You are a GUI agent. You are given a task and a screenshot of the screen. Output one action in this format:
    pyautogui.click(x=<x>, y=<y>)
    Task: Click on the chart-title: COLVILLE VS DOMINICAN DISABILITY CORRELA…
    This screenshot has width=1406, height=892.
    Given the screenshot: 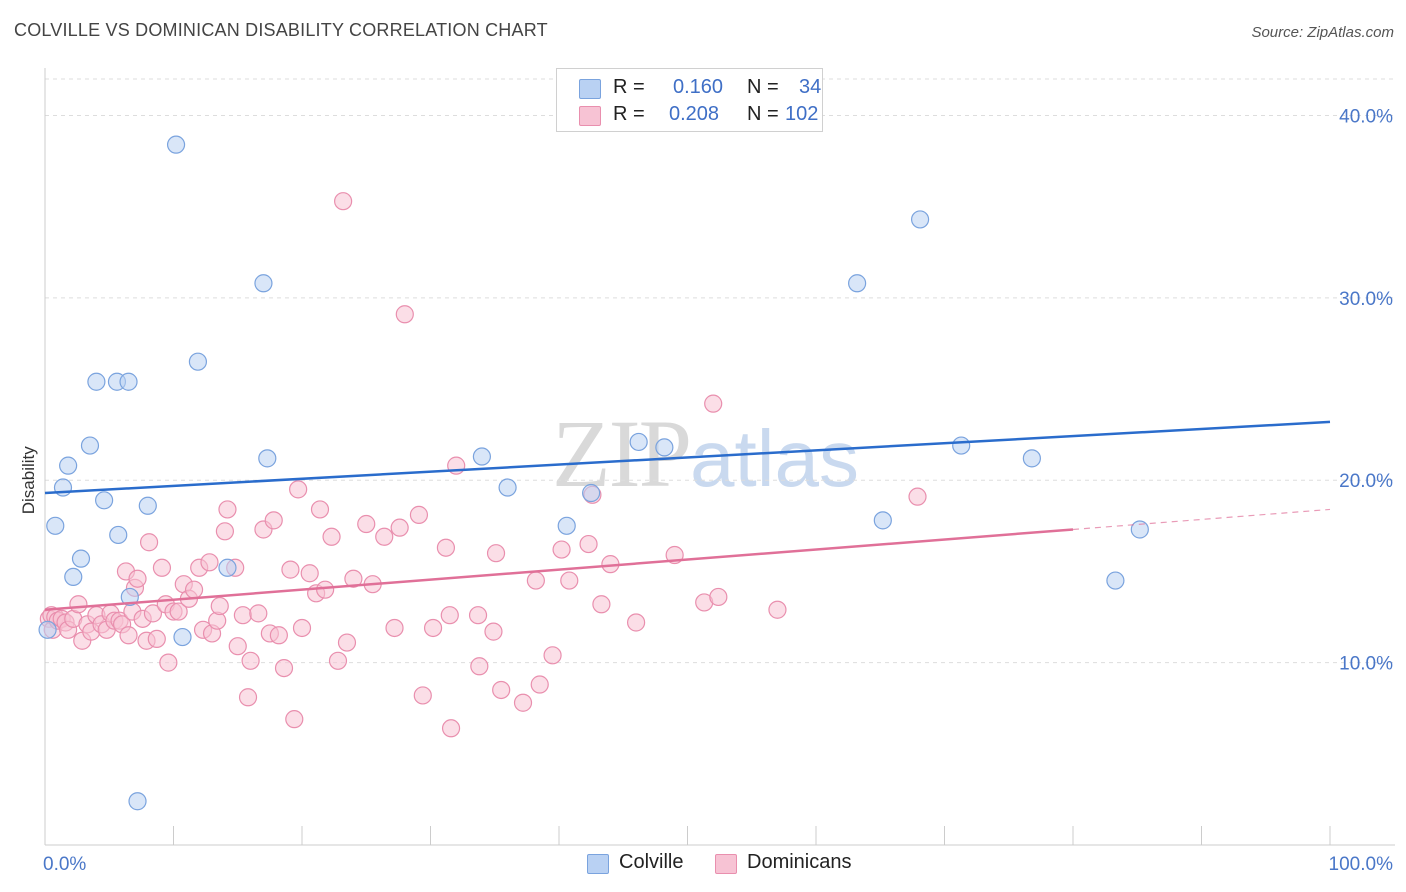 What is the action you would take?
    pyautogui.click(x=281, y=30)
    